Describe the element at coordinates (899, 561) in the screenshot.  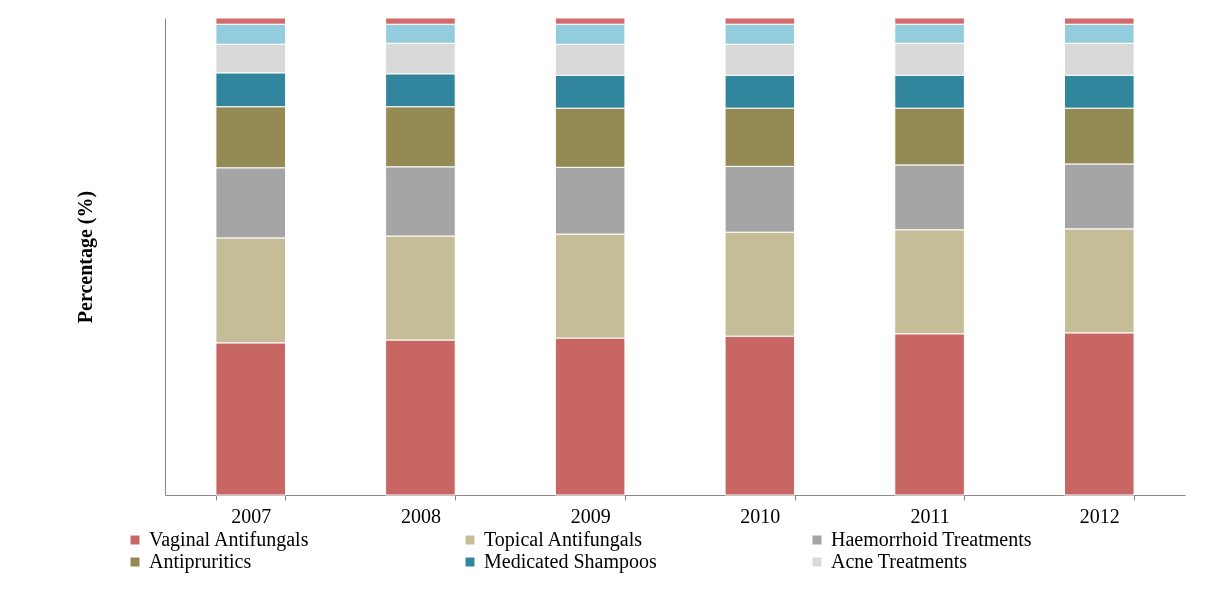
I see `legend-label: Acne Treatments` at that location.